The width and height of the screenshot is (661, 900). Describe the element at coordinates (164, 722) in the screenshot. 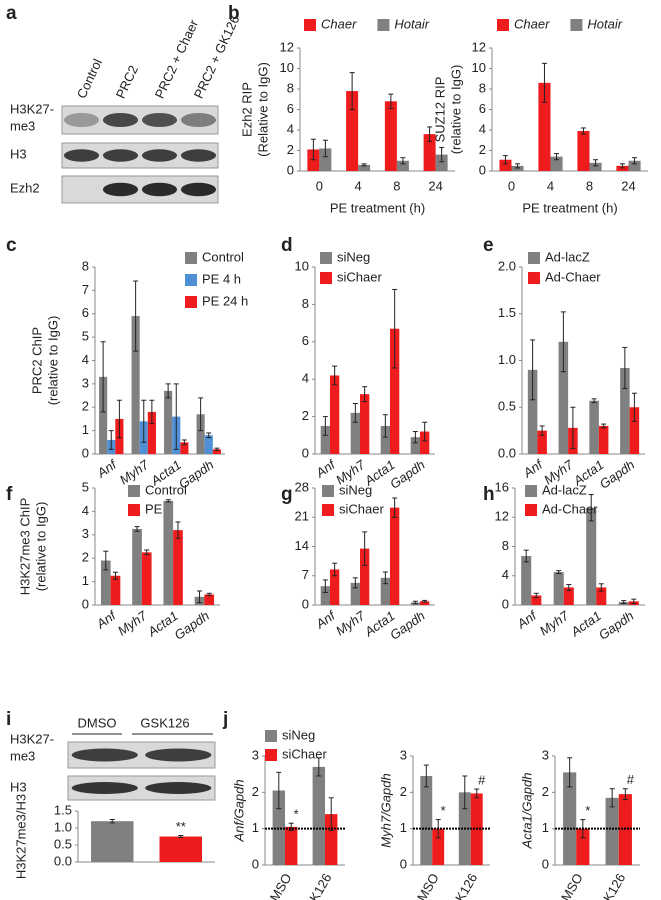

I see `lane-label: GSK126` at that location.